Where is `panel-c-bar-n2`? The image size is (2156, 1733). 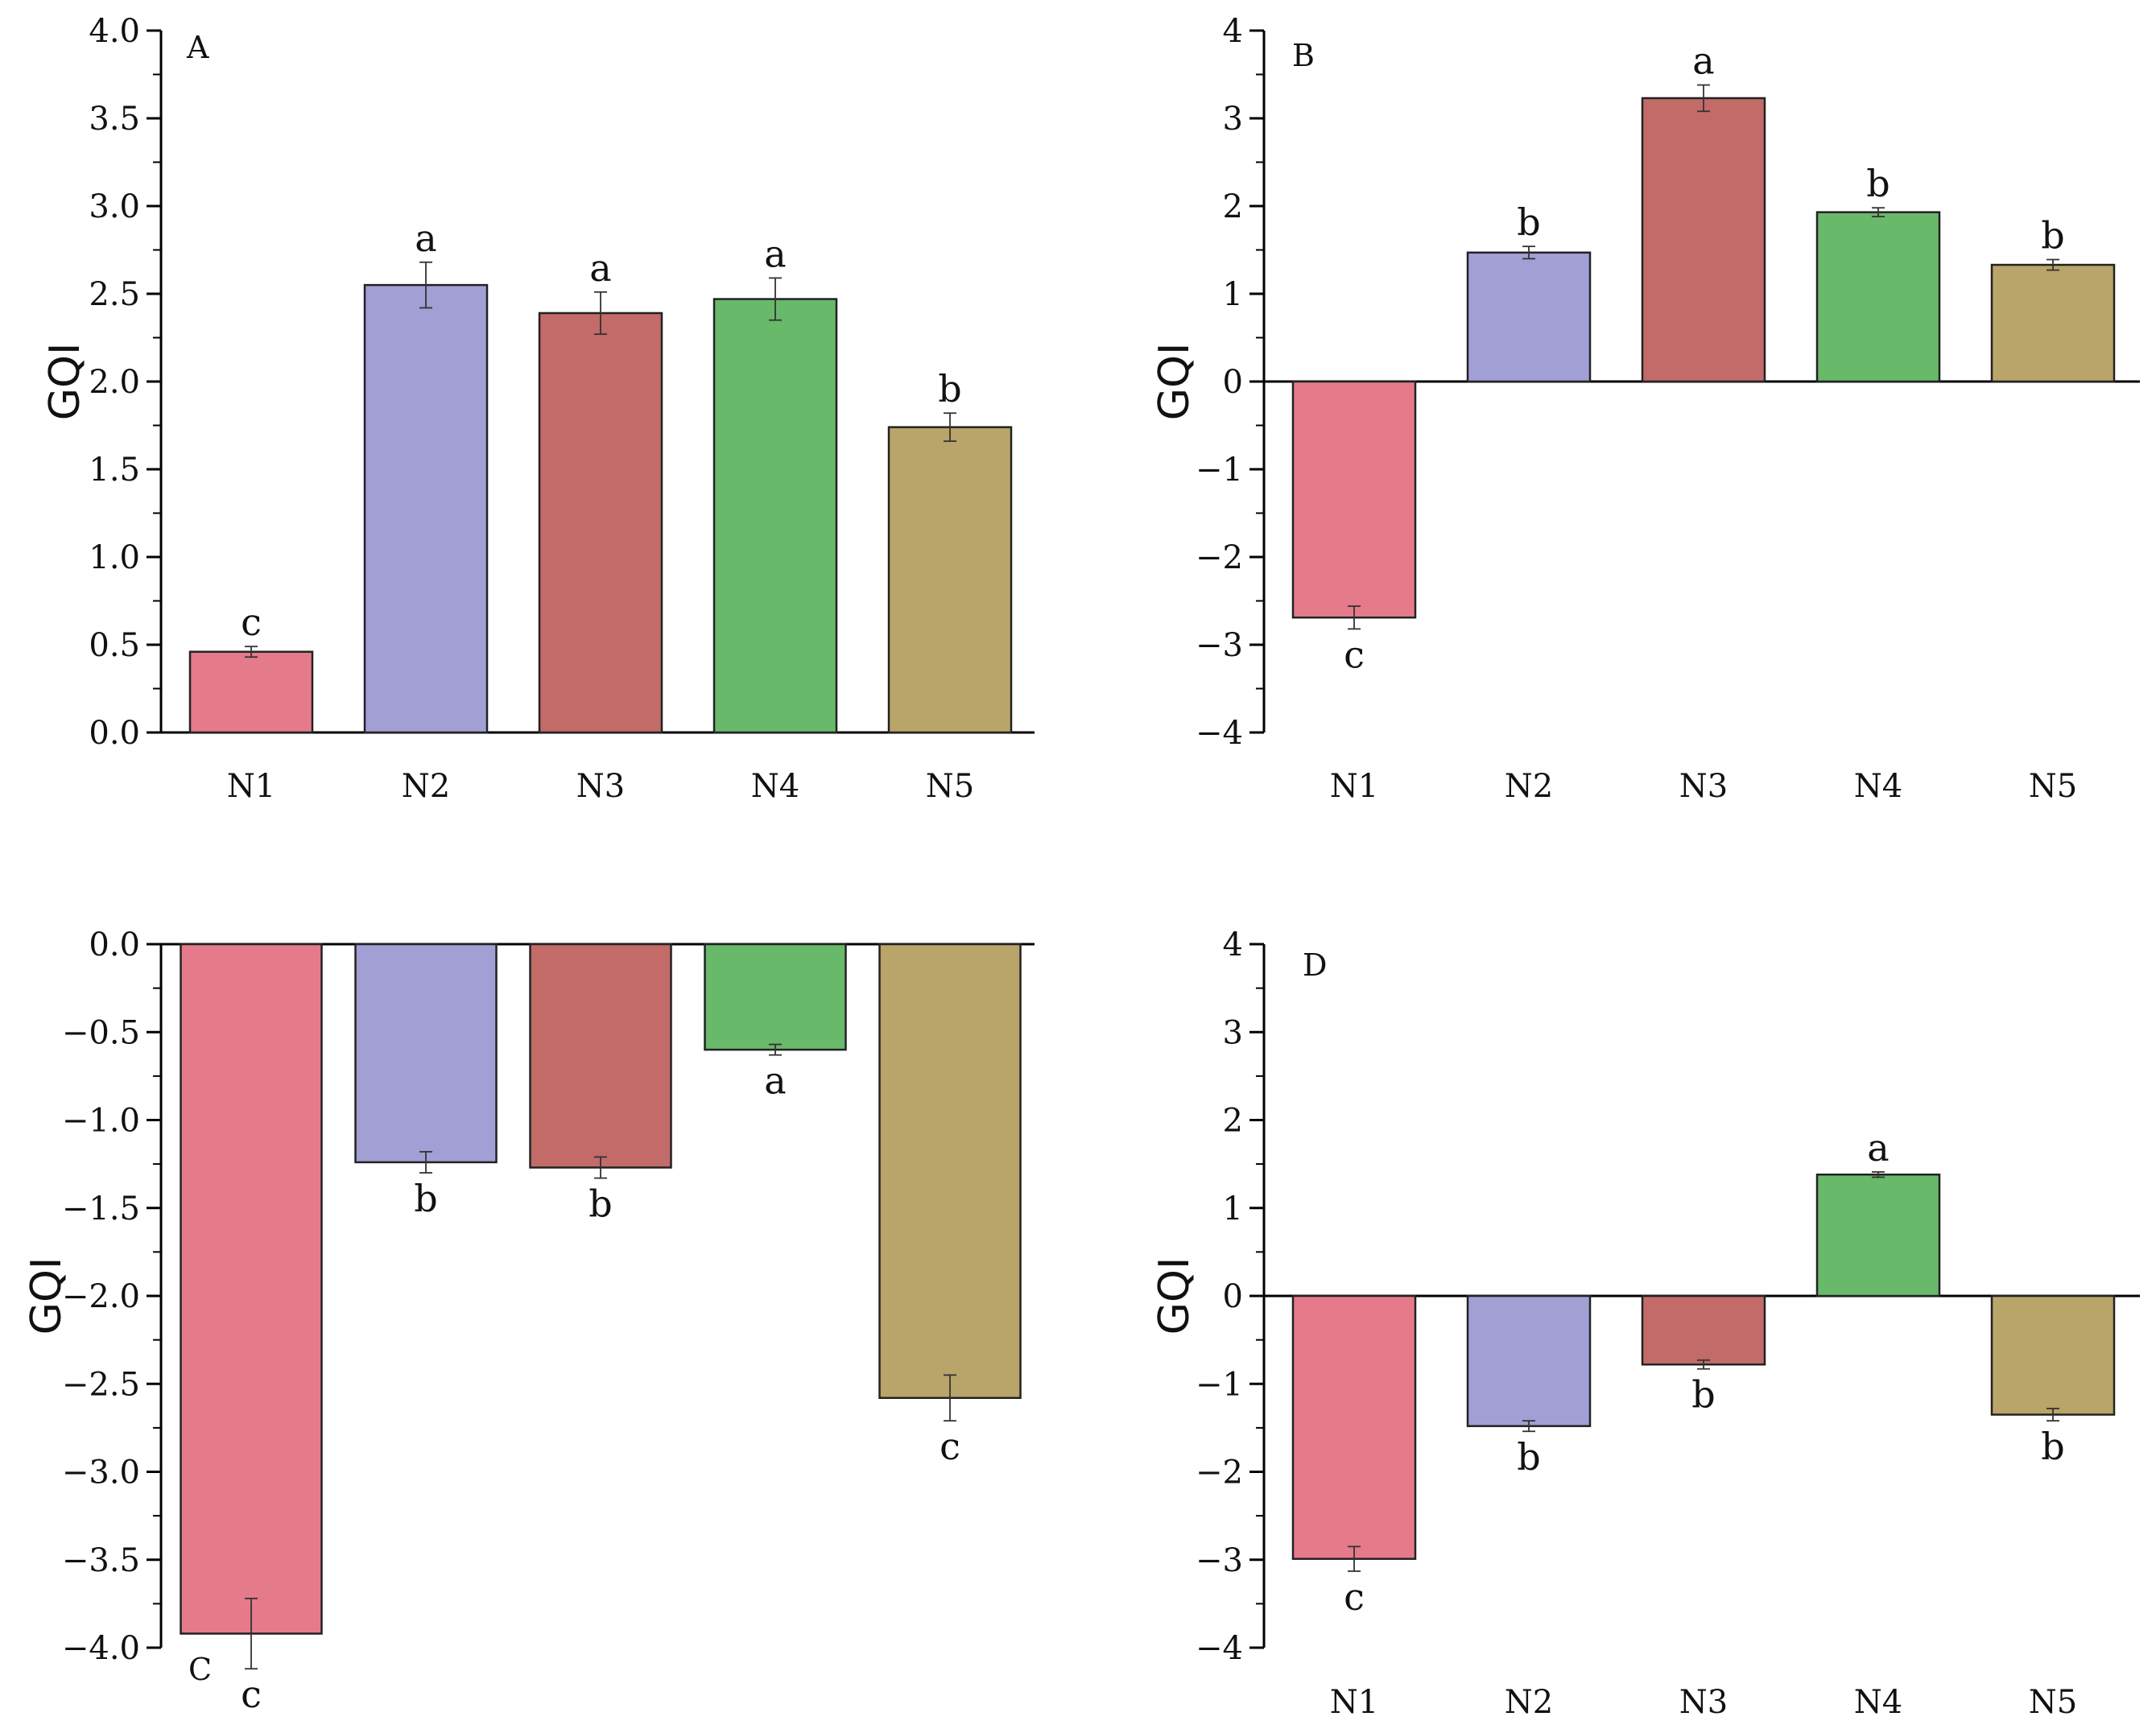 panel-c-bar-n2 is located at coordinates (426, 1053).